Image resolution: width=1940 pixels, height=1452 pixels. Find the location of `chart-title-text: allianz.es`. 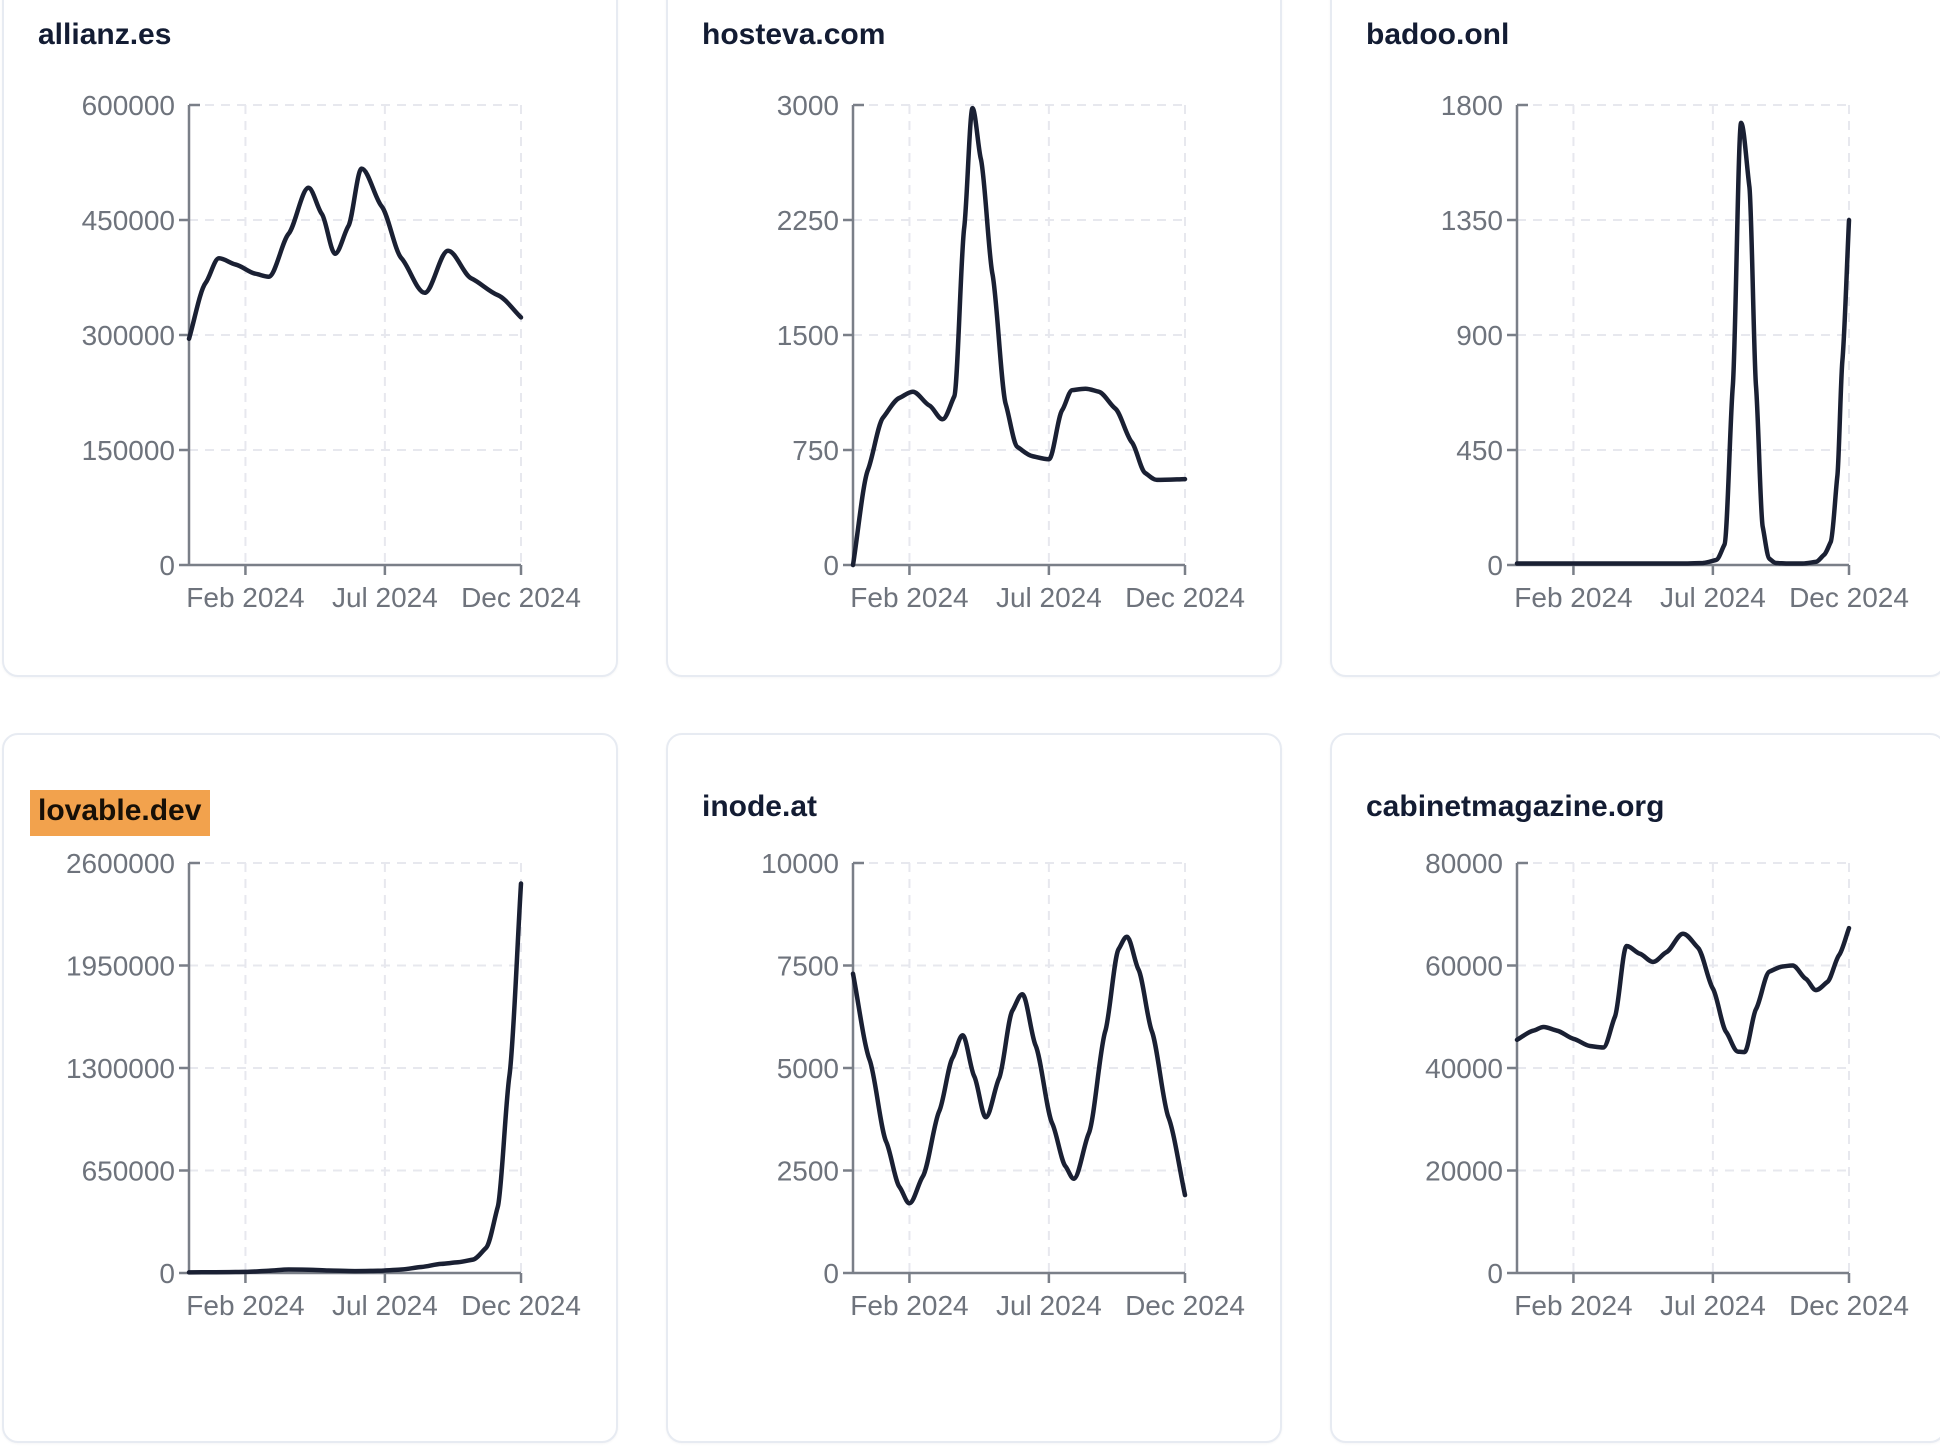

chart-title-text: allianz.es is located at coordinates (105, 34).